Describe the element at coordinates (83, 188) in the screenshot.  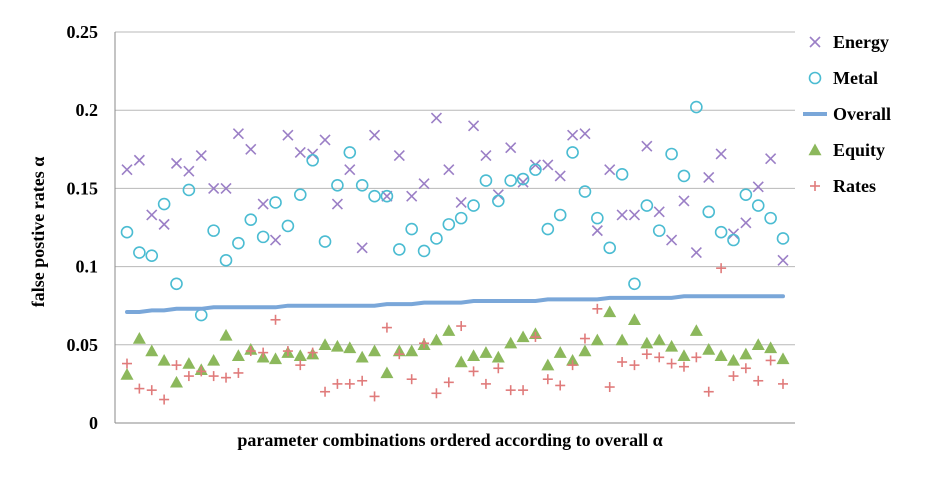
I see `y-tick-label: 0.15` at that location.